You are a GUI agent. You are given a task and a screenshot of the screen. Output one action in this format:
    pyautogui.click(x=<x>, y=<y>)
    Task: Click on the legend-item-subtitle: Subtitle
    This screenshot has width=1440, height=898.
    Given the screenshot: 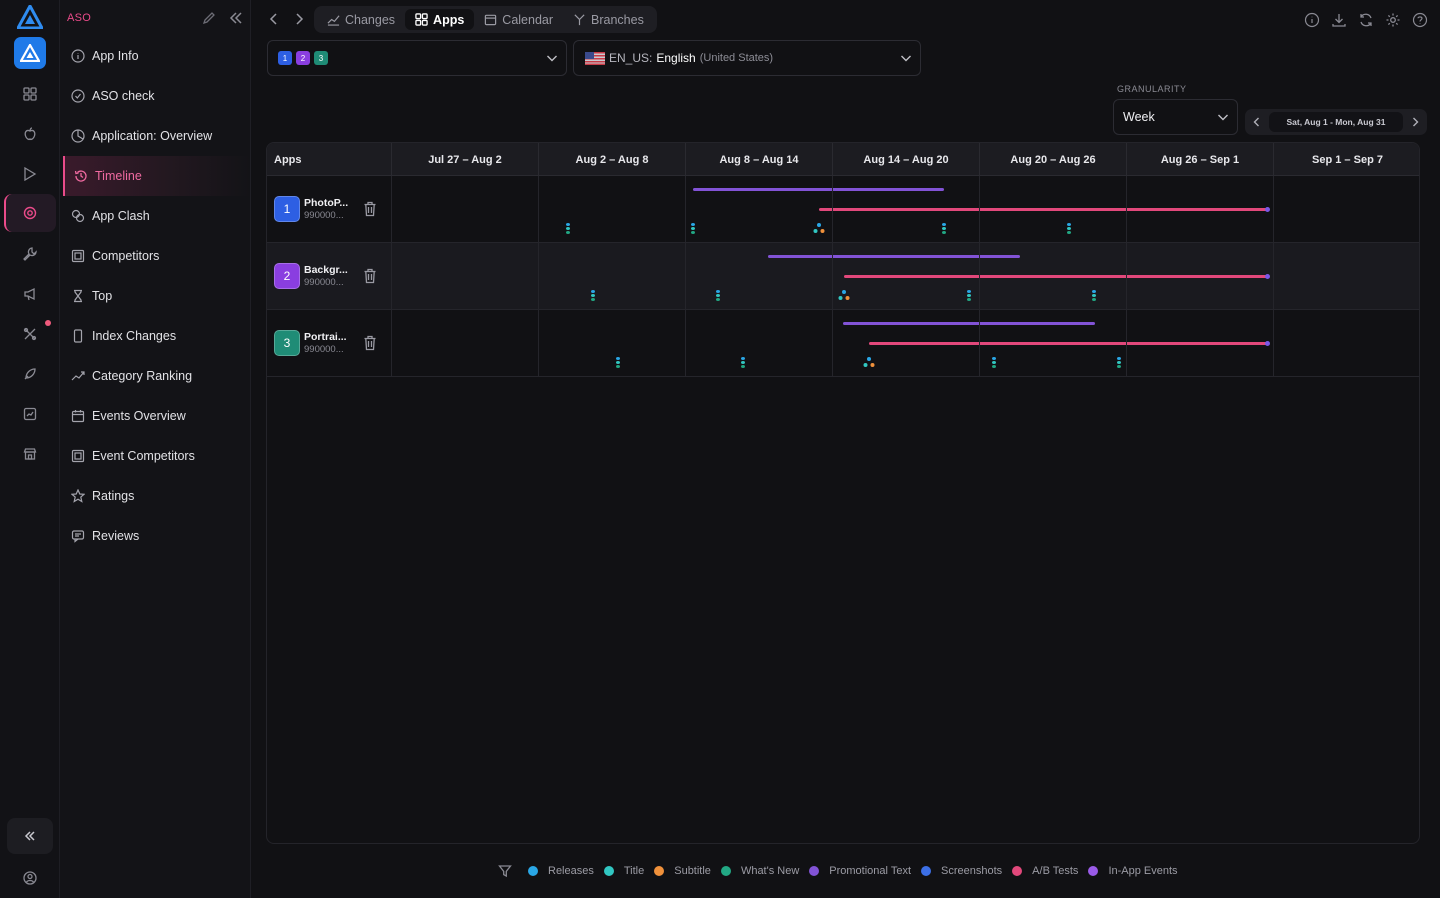 What is the action you would take?
    pyautogui.click(x=682, y=871)
    